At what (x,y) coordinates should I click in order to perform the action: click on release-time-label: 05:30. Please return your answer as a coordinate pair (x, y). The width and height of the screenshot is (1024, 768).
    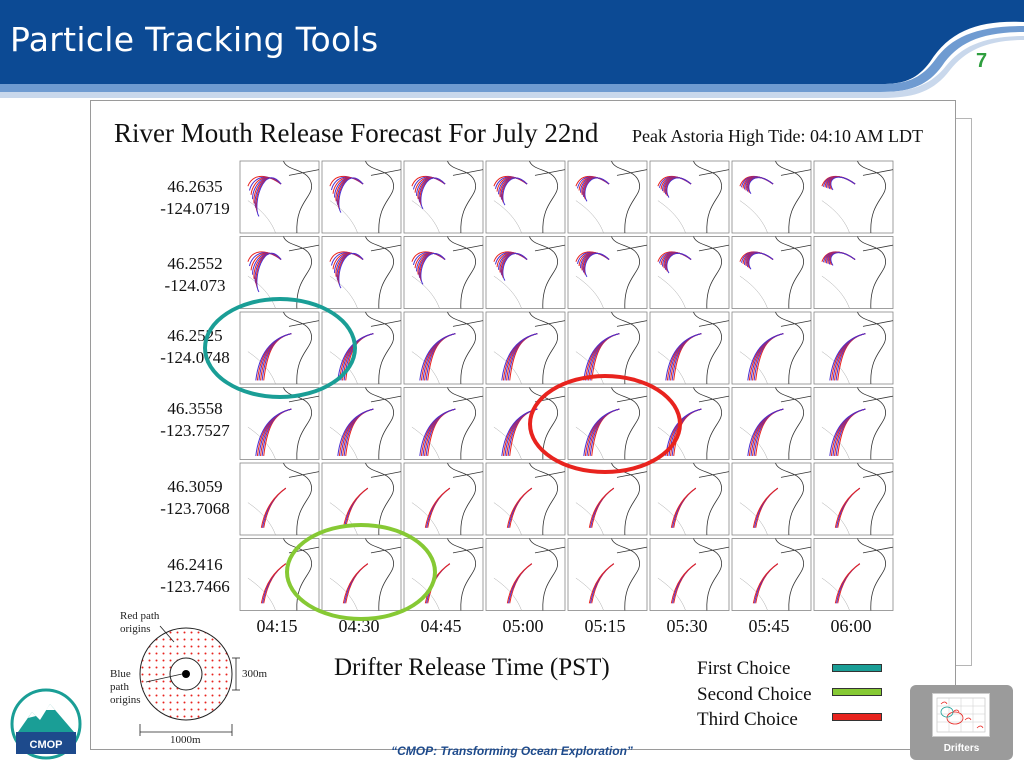
    Looking at the image, I should click on (687, 626).